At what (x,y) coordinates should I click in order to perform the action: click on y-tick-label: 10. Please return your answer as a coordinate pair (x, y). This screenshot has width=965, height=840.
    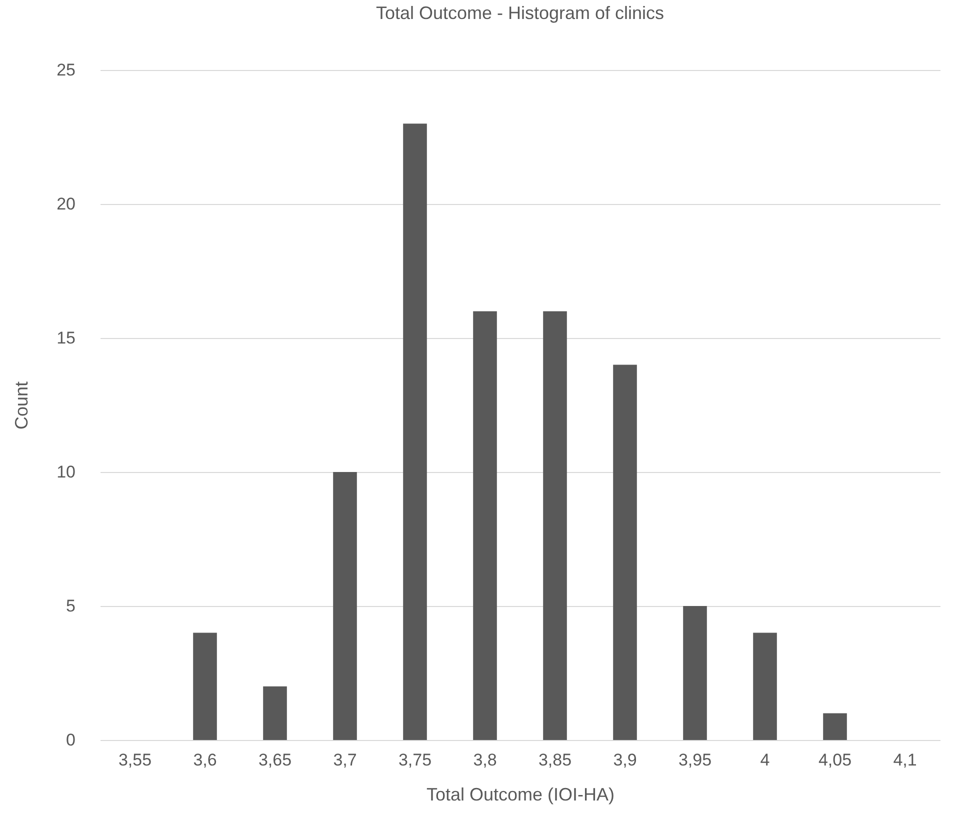
    Looking at the image, I should click on (66, 472).